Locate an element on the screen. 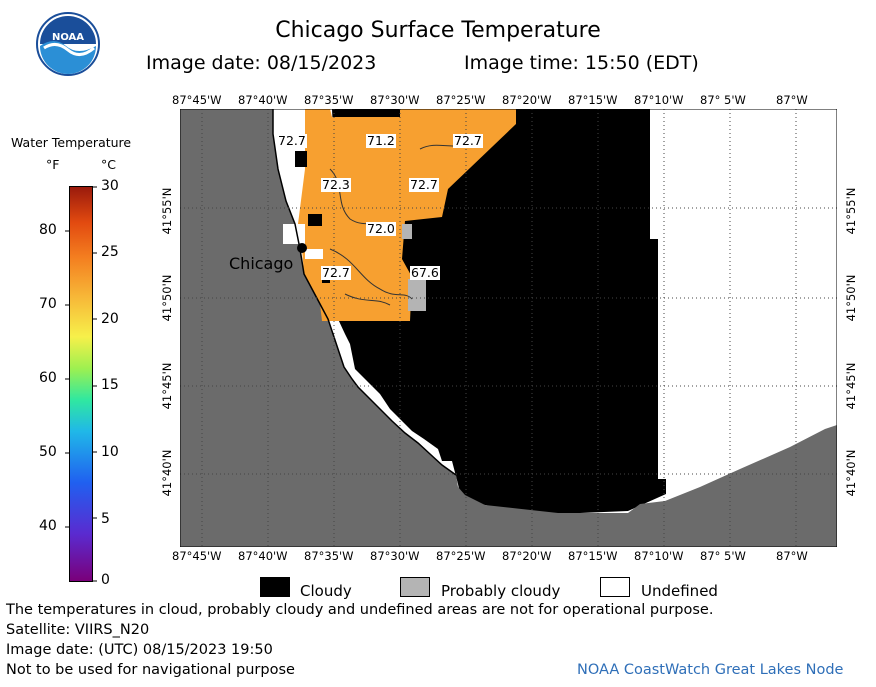 Image resolution: width=876 pixels, height=687 pixels. lon-label-bottom: 87°25'W is located at coordinates (461, 556).